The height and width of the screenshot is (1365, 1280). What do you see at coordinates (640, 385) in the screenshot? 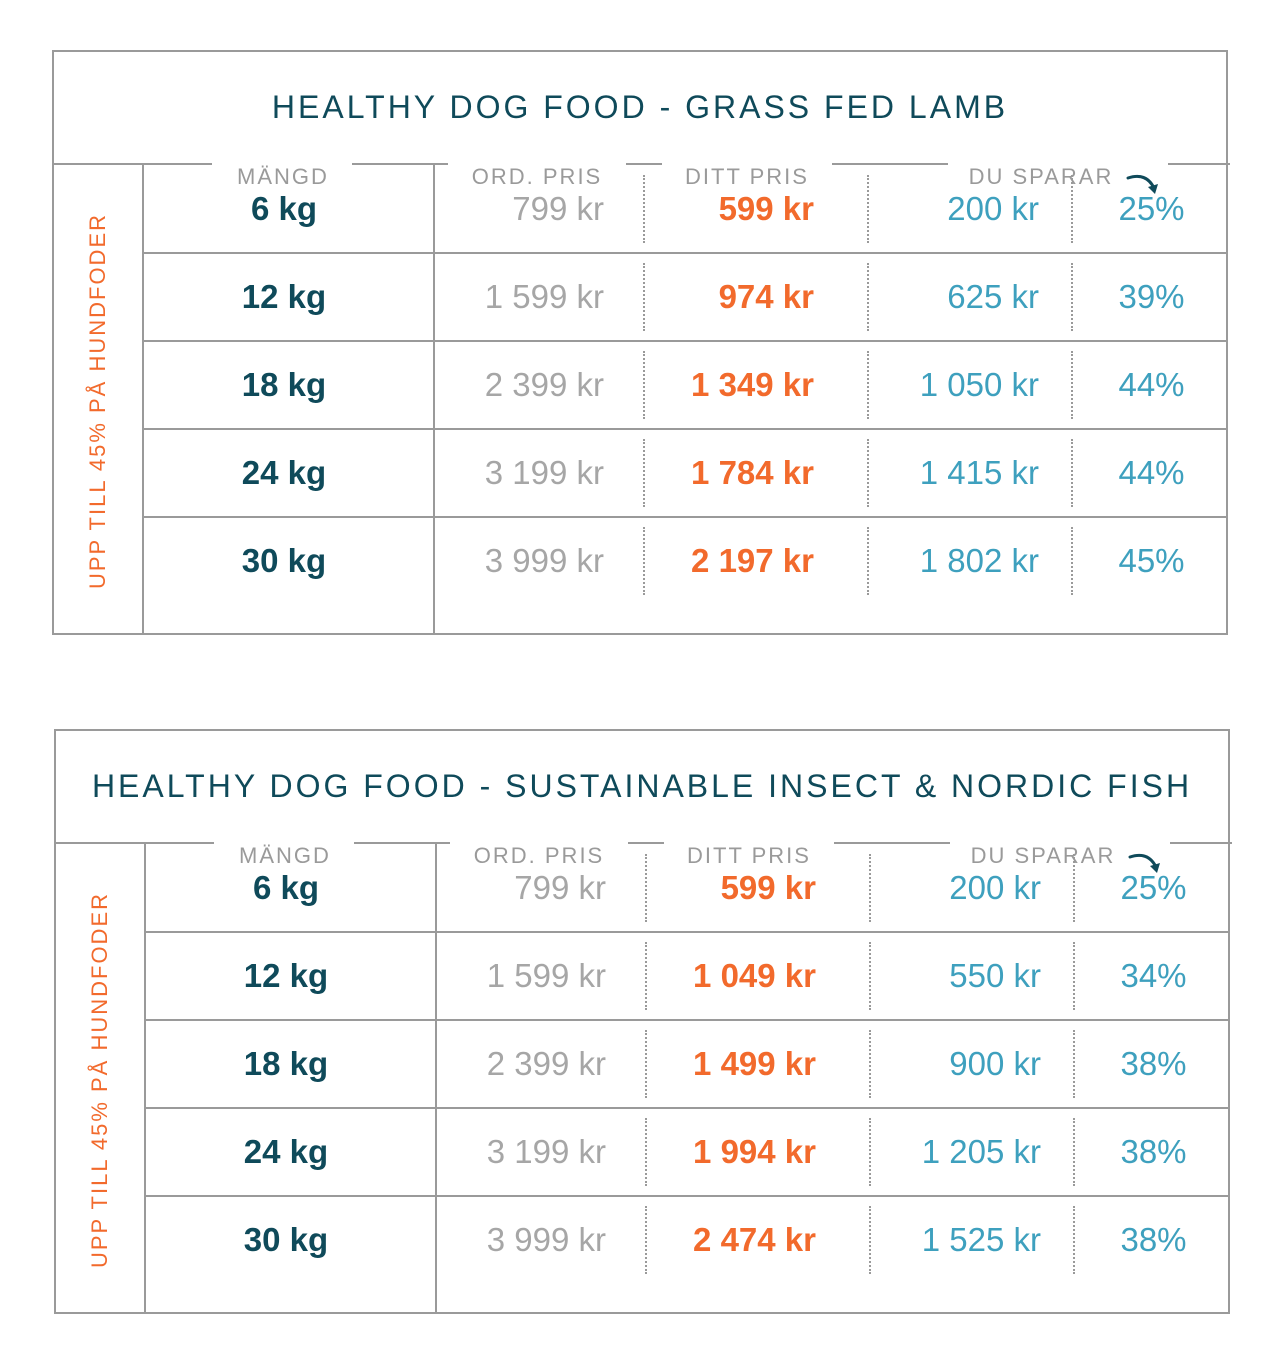
I see `table-row: 18 kg 2 399 kr 1 349 kr 1 050 kr 44%` at bounding box center [640, 385].